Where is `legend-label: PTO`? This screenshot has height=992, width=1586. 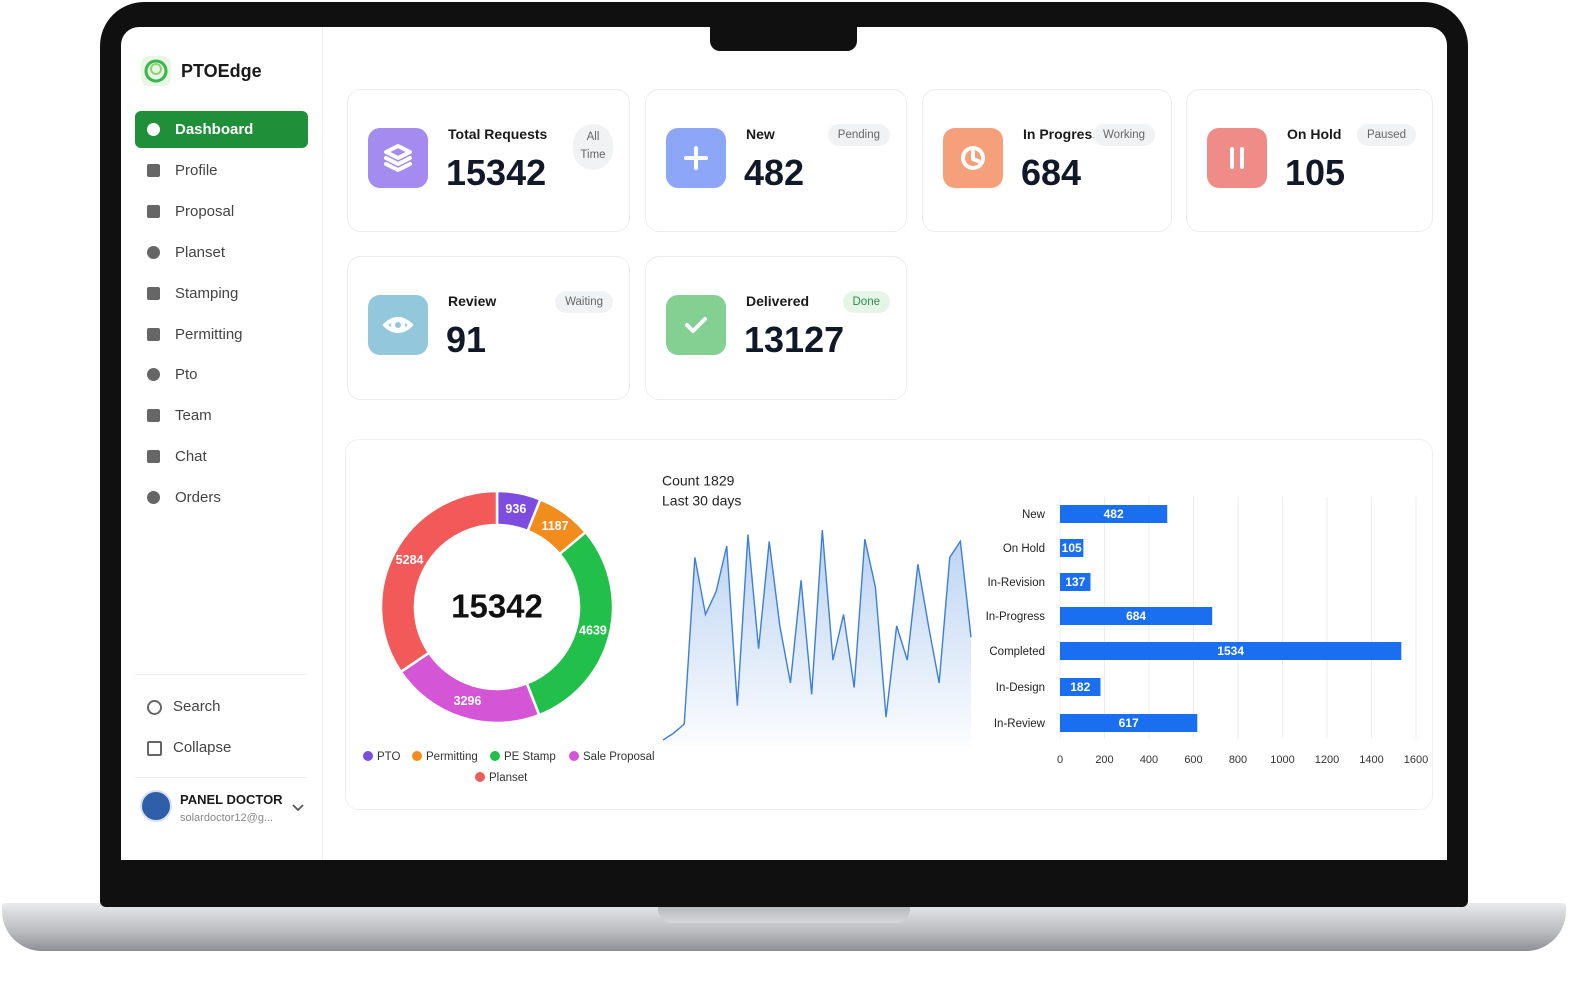 legend-label: PTO is located at coordinates (388, 757).